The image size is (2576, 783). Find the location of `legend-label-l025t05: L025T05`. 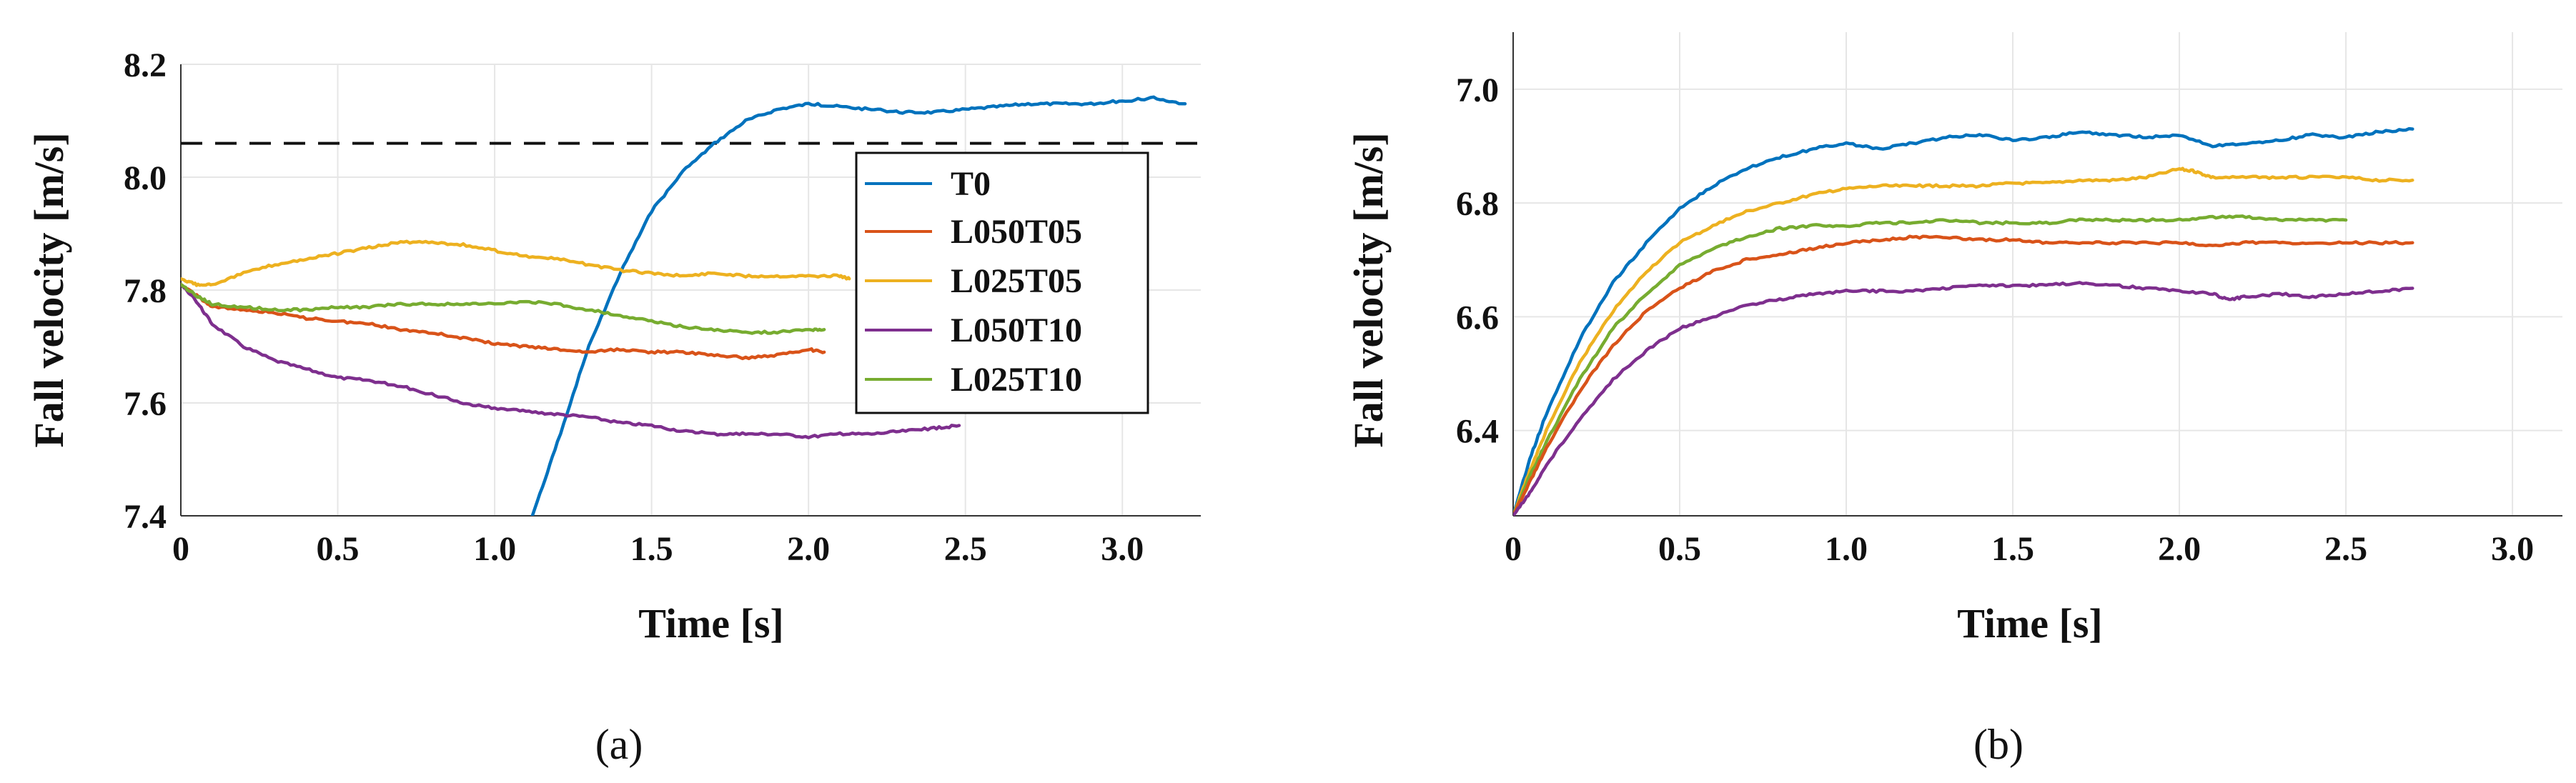

legend-label-l025t05: L025T05 is located at coordinates (1017, 281).